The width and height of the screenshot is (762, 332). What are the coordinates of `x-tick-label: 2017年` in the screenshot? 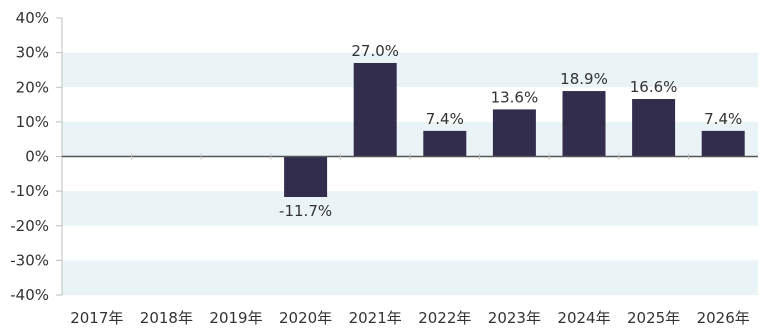 It's located at (96, 318).